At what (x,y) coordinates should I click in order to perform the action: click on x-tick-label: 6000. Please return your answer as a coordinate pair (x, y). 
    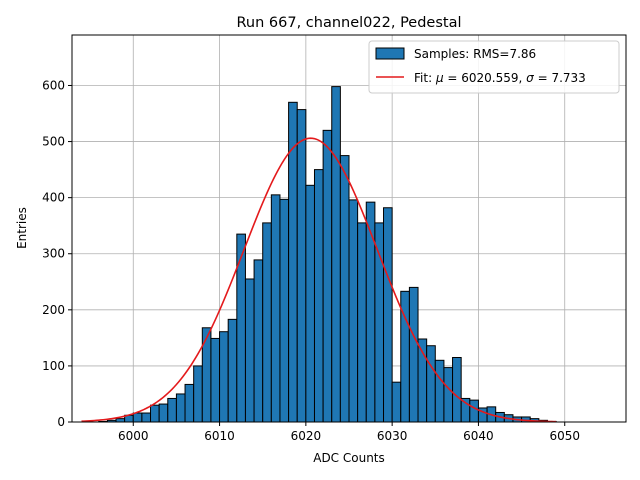
    Looking at the image, I should click on (133, 436).